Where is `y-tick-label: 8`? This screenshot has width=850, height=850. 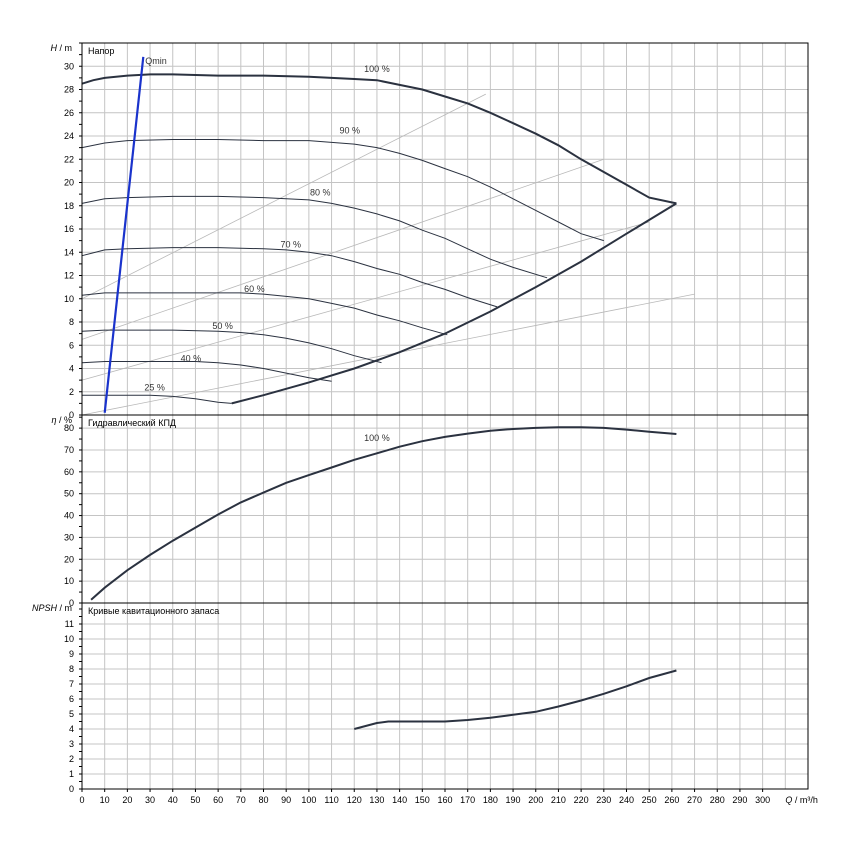
y-tick-label: 8 is located at coordinates (71, 669).